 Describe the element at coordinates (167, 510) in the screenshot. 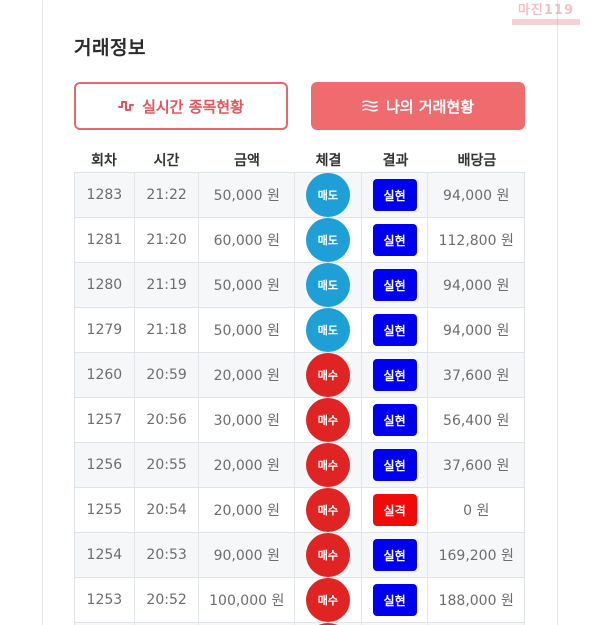

I see `cell-time: 20:54` at that location.